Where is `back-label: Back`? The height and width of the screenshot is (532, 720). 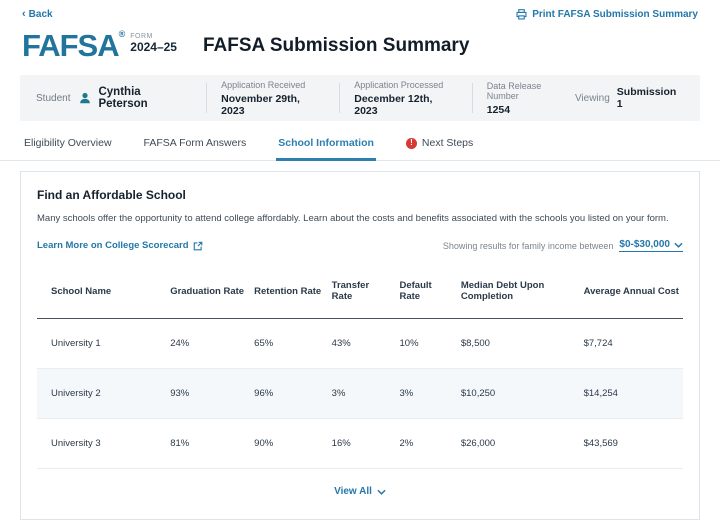
back-label: Back is located at coordinates (40, 14).